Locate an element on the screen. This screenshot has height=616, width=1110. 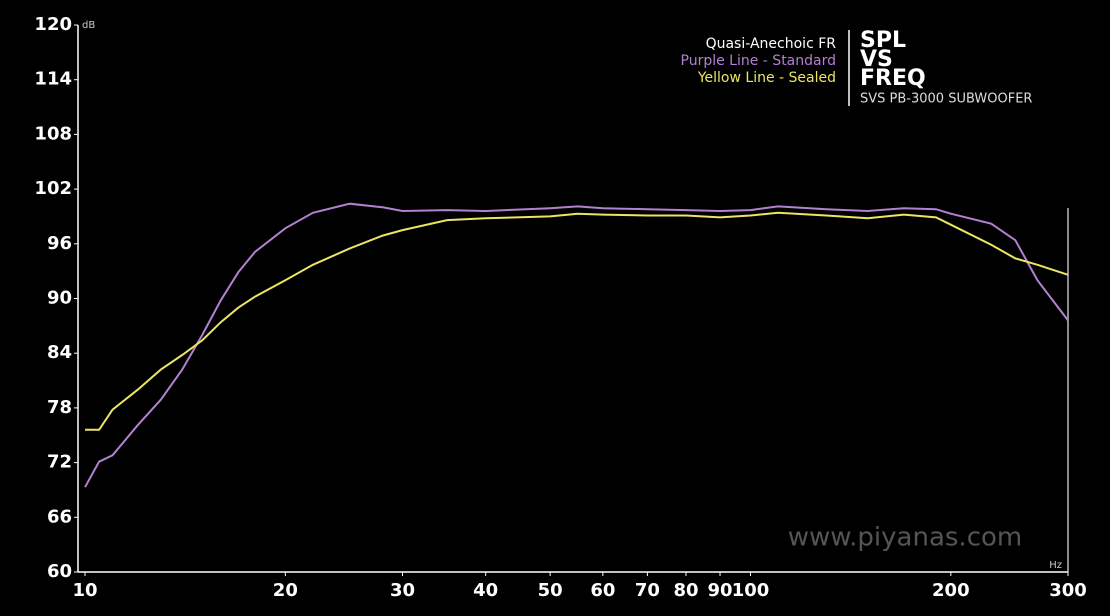
title-line: VS is located at coordinates (876, 59).